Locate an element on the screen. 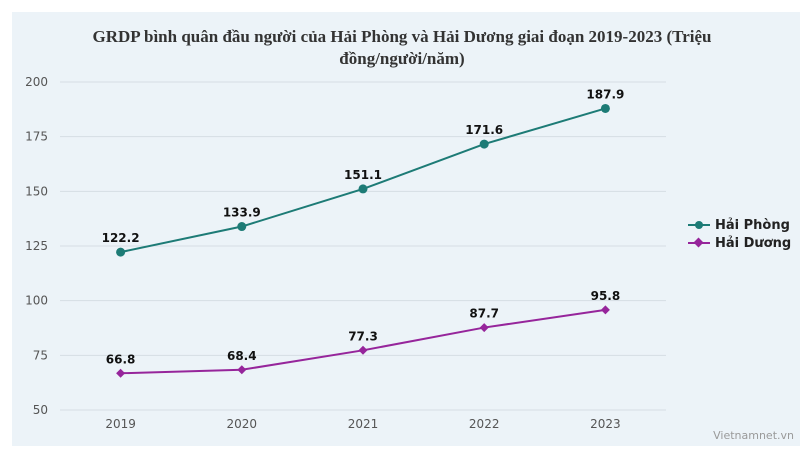 Image resolution: width=812 pixels, height=451 pixels. data-label-s1-2023: 95.8 is located at coordinates (606, 296).